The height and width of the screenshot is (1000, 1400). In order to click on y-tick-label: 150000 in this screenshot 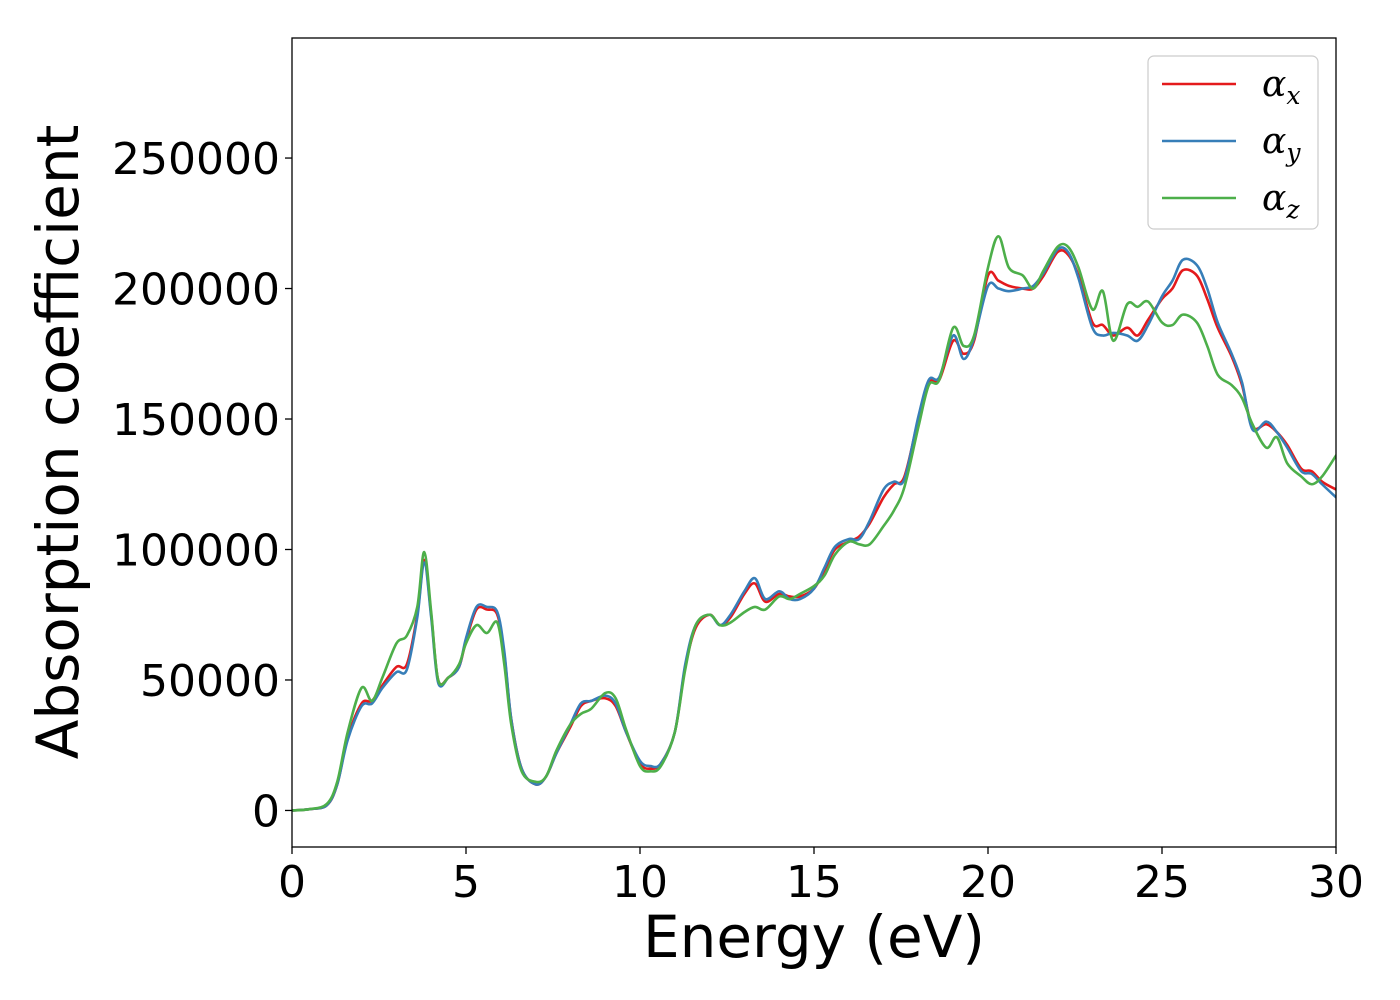, I will do `click(196, 420)`.